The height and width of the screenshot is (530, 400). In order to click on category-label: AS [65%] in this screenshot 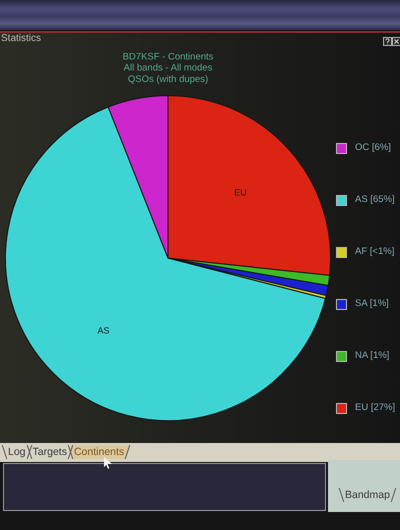, I will do `click(375, 199)`.